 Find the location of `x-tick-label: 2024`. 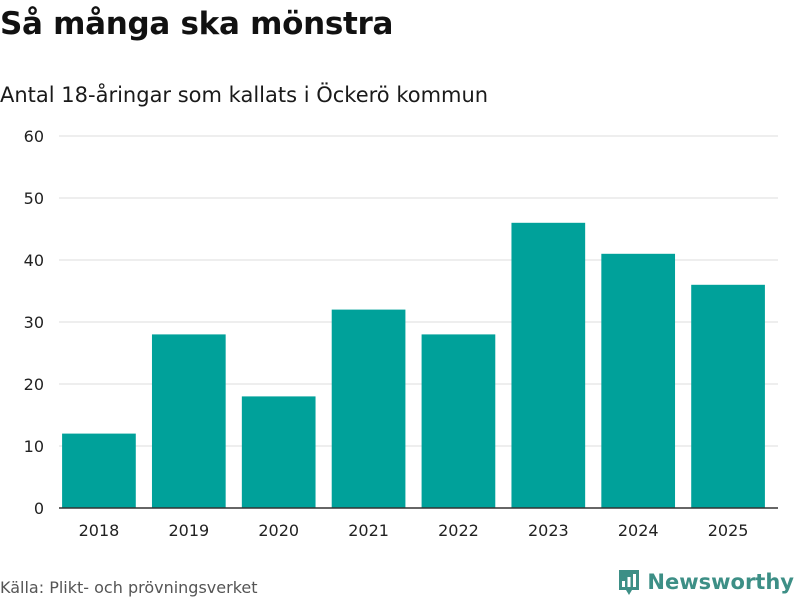

x-tick-label: 2024 is located at coordinates (638, 530).